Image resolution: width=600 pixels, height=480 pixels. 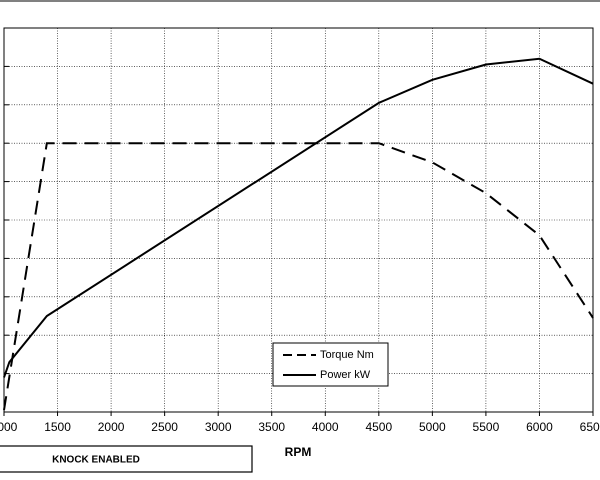 I want to click on x-axis-label: RPM, so click(x=298, y=452).